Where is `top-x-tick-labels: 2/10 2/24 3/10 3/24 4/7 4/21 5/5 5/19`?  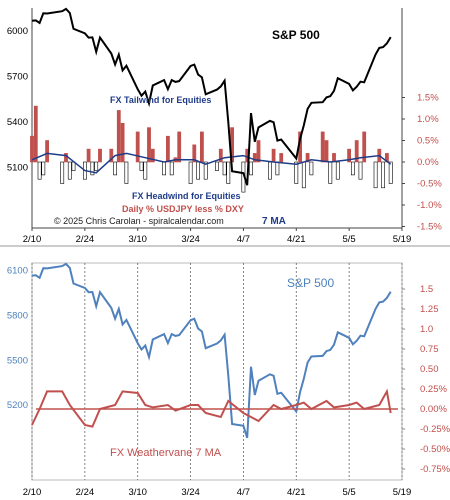 top-x-tick-labels: 2/10 2/24 3/10 3/24 4/7 4/21 5/5 5/19 is located at coordinates (217, 236).